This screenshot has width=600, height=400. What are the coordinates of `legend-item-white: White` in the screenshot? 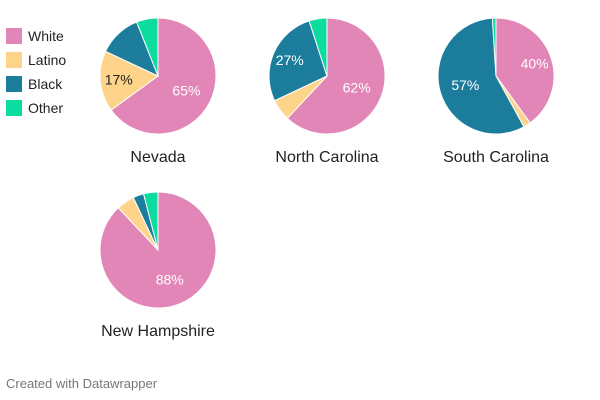 It's located at (46, 36).